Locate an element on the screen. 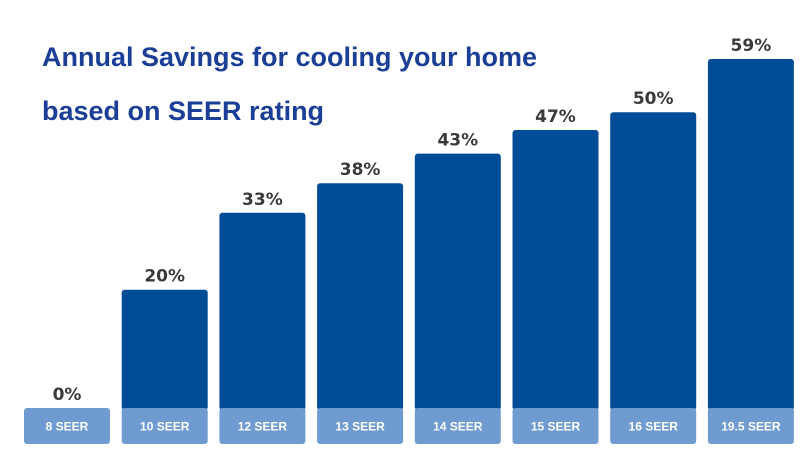 This screenshot has width=809, height=452. tick-label-15-seer: 15 SEER is located at coordinates (556, 427).